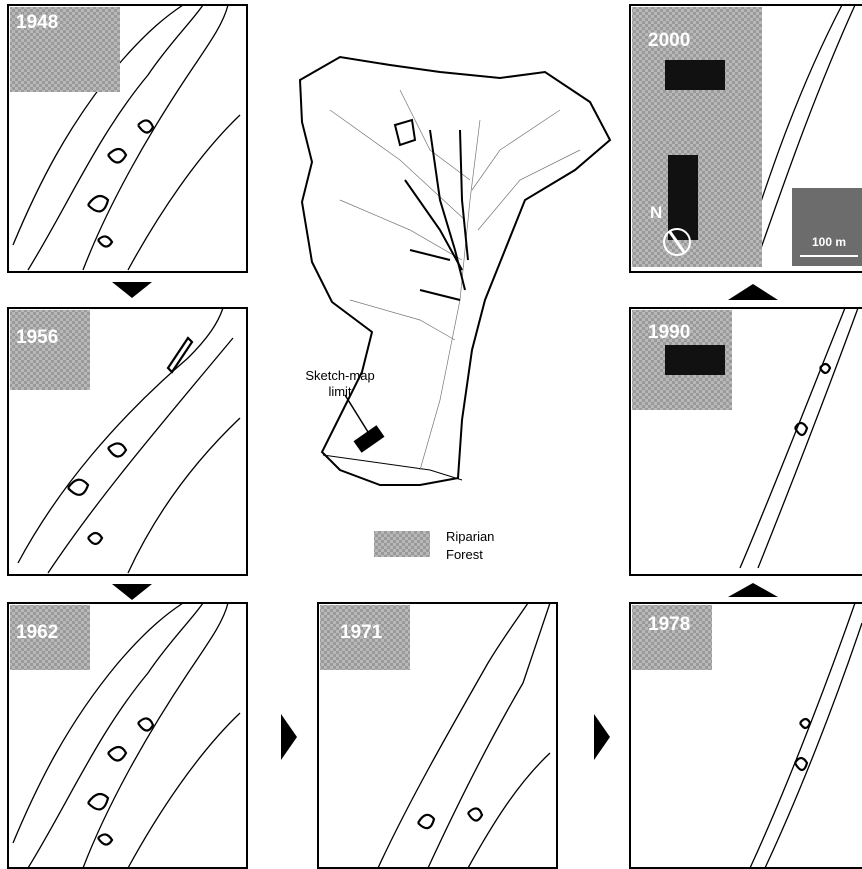  I want to click on north-label: N, so click(656, 212).